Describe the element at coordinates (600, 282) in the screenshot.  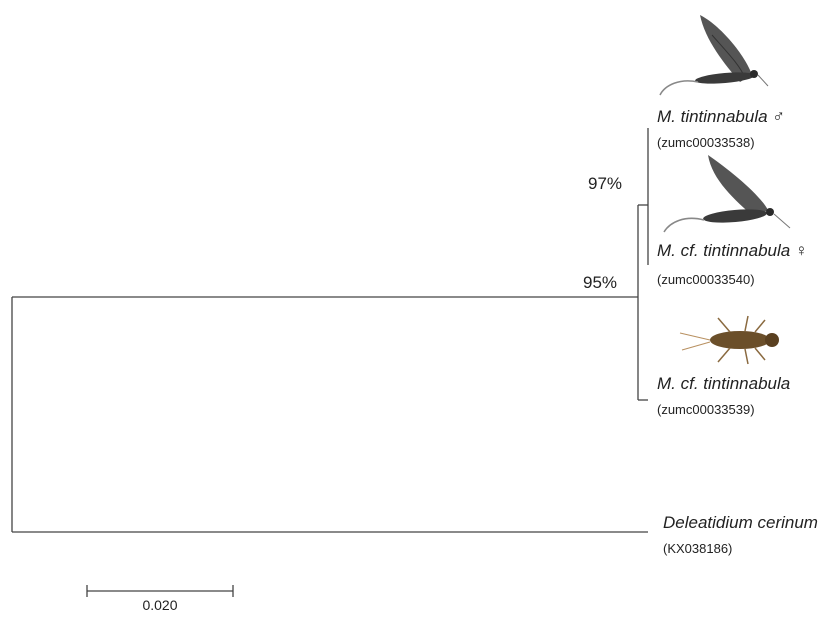
I see `support-value: 95%` at that location.